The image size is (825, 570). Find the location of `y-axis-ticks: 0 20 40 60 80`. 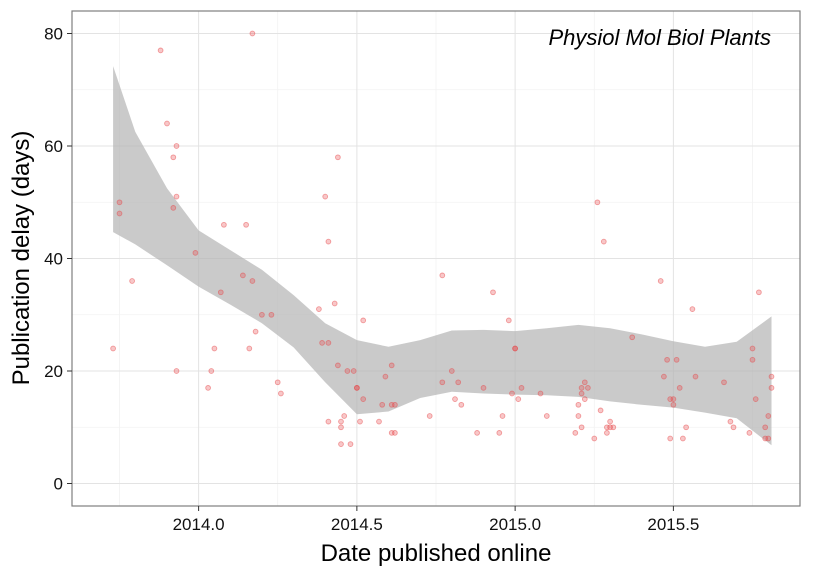

y-axis-ticks: 0 20 40 60 80 is located at coordinates (58, 259).